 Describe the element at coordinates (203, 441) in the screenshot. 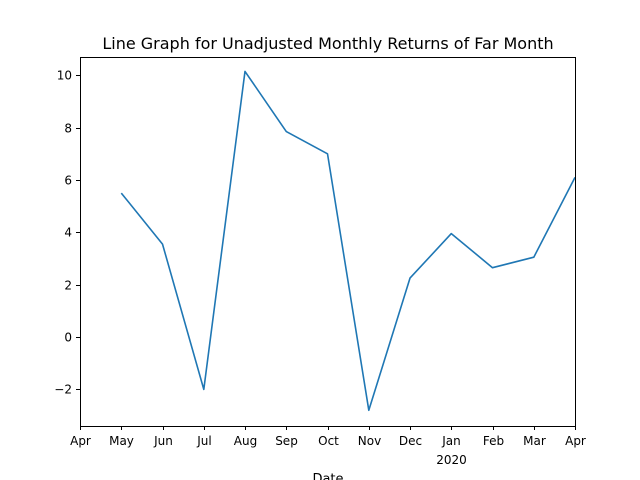

I see `x-tick-label: Jul` at that location.